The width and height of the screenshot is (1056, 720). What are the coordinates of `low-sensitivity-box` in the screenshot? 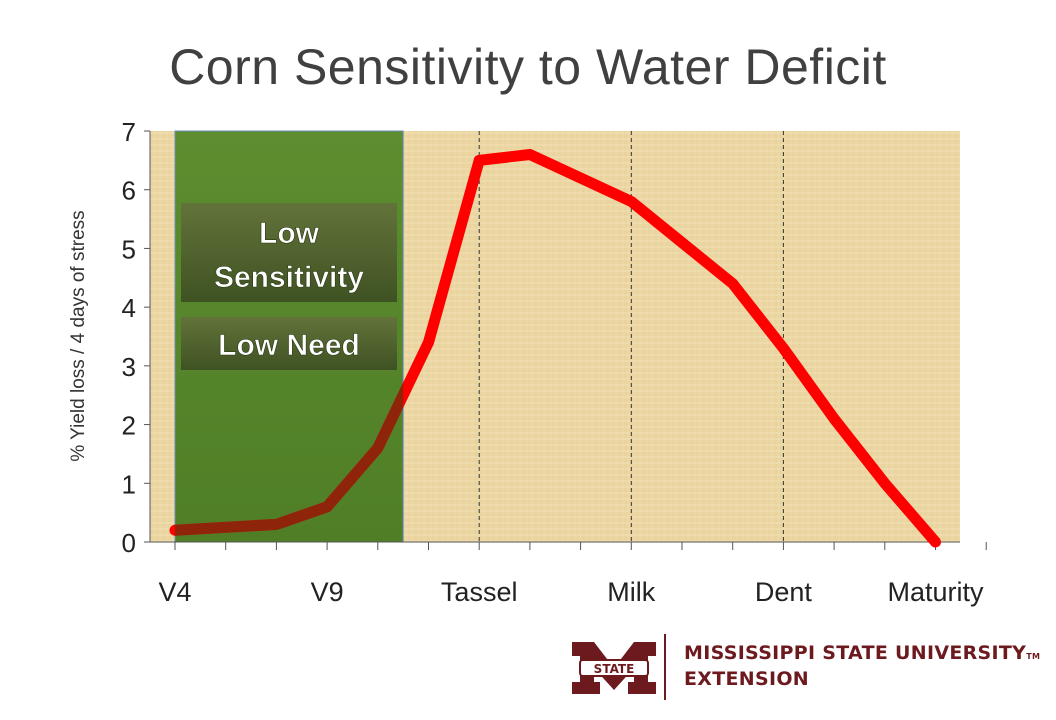 It's located at (289, 252).